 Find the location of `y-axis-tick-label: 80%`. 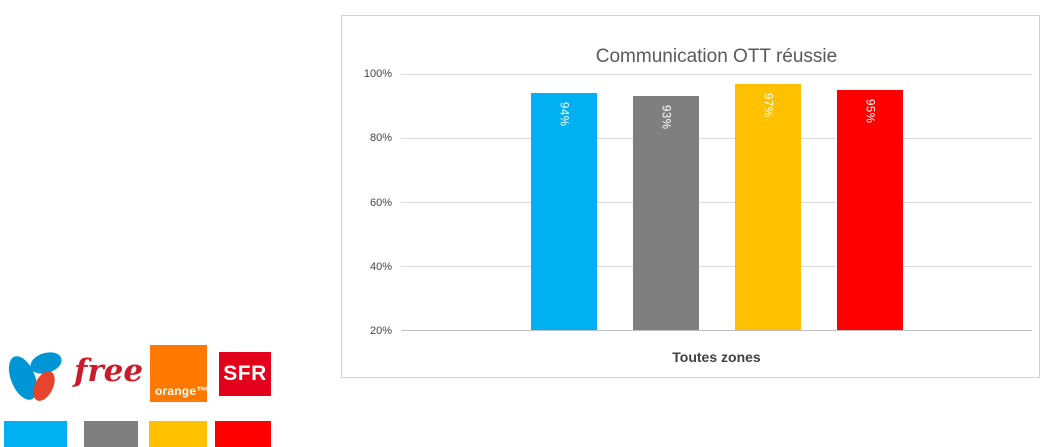

y-axis-tick-label: 80% is located at coordinates (380, 138).